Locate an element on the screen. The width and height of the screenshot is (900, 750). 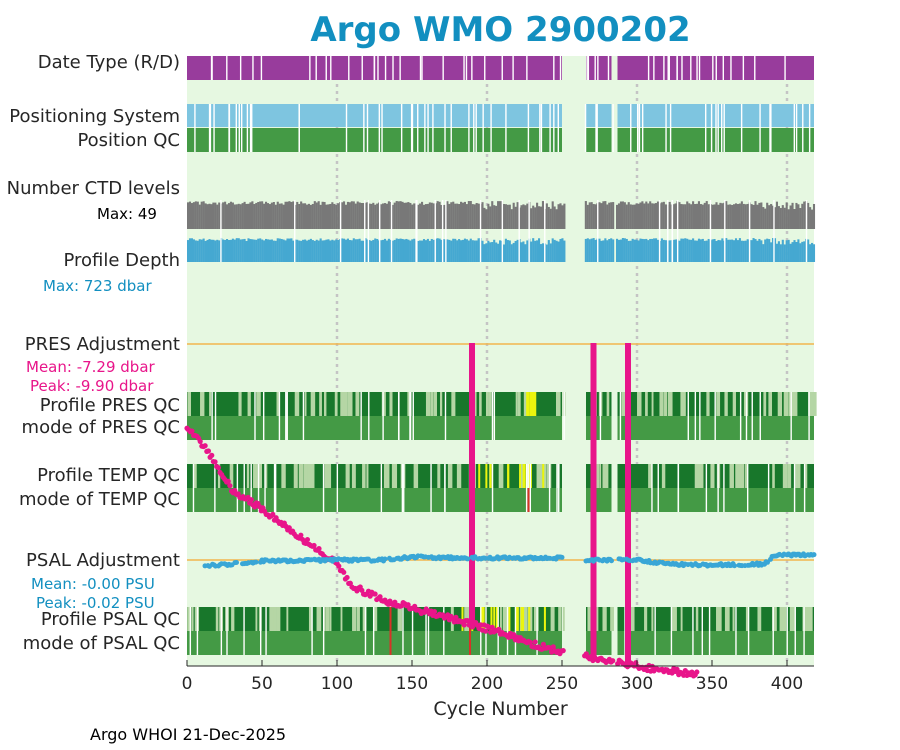
profile-temp-qc-bar-yellow is located at coordinates (479, 476).